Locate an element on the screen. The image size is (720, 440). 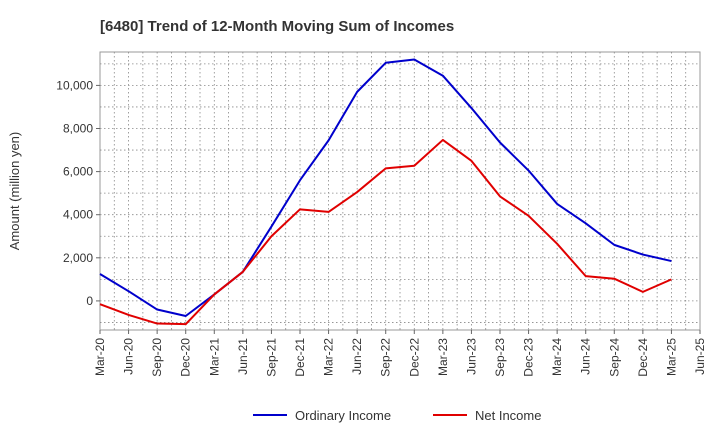
x-tick-label: Jun-25 is located at coordinates (700, 356).